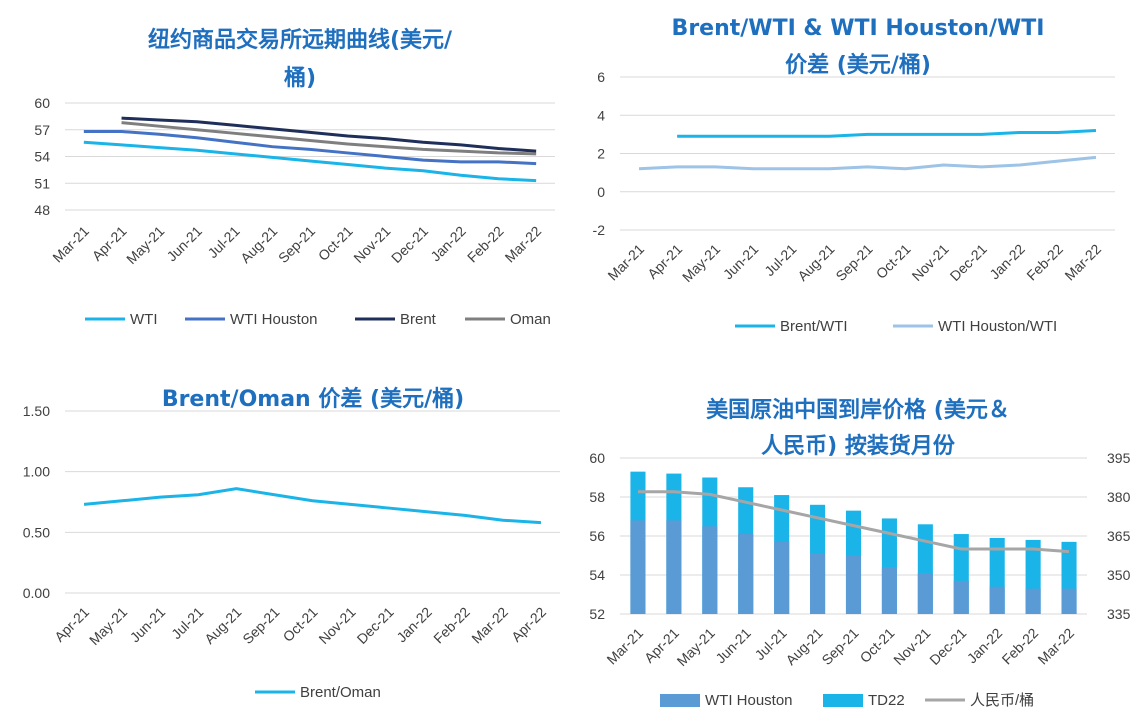 This screenshot has width=1146, height=724. I want to click on x-tick-label: Apr-22, so click(528, 624).